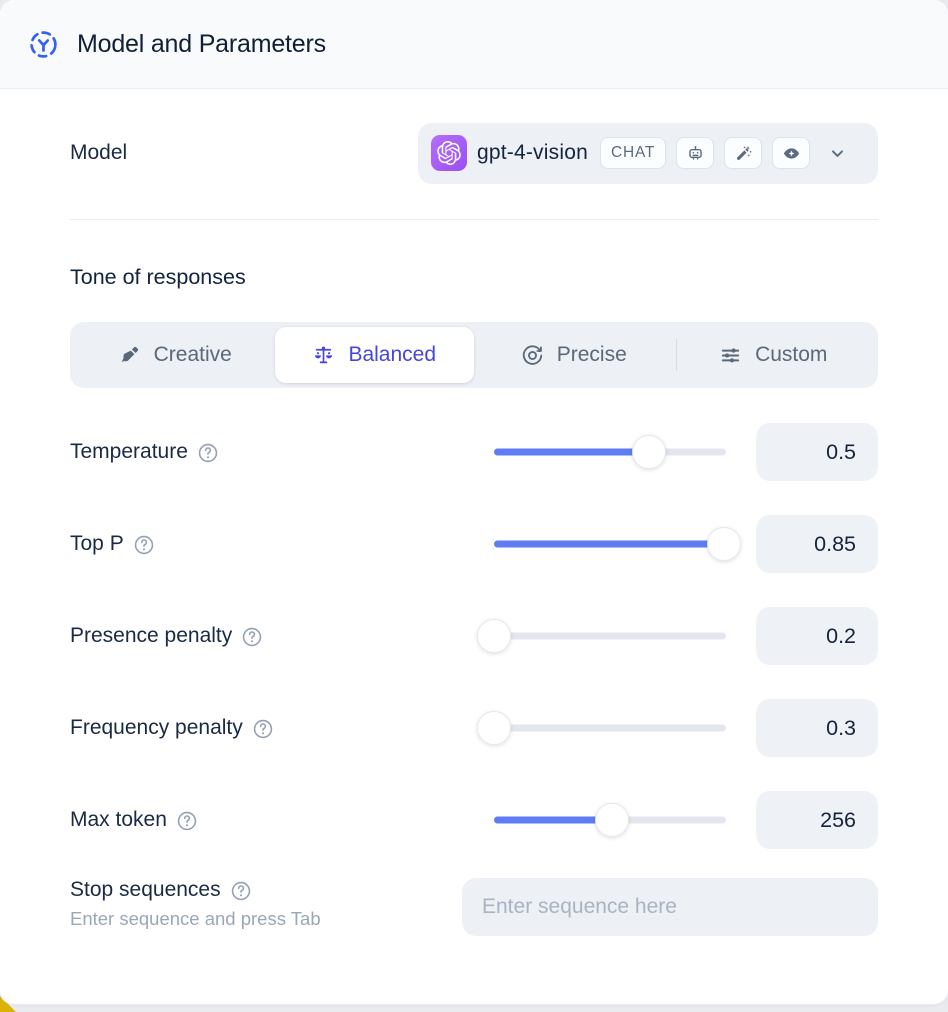 This screenshot has height=1012, width=948. I want to click on robot-icon, so click(695, 152).